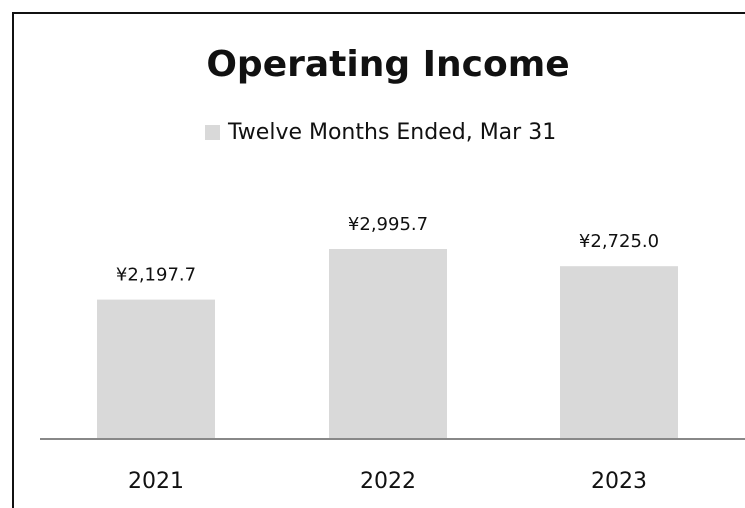  I want to click on legend-swatch, so click(212, 132).